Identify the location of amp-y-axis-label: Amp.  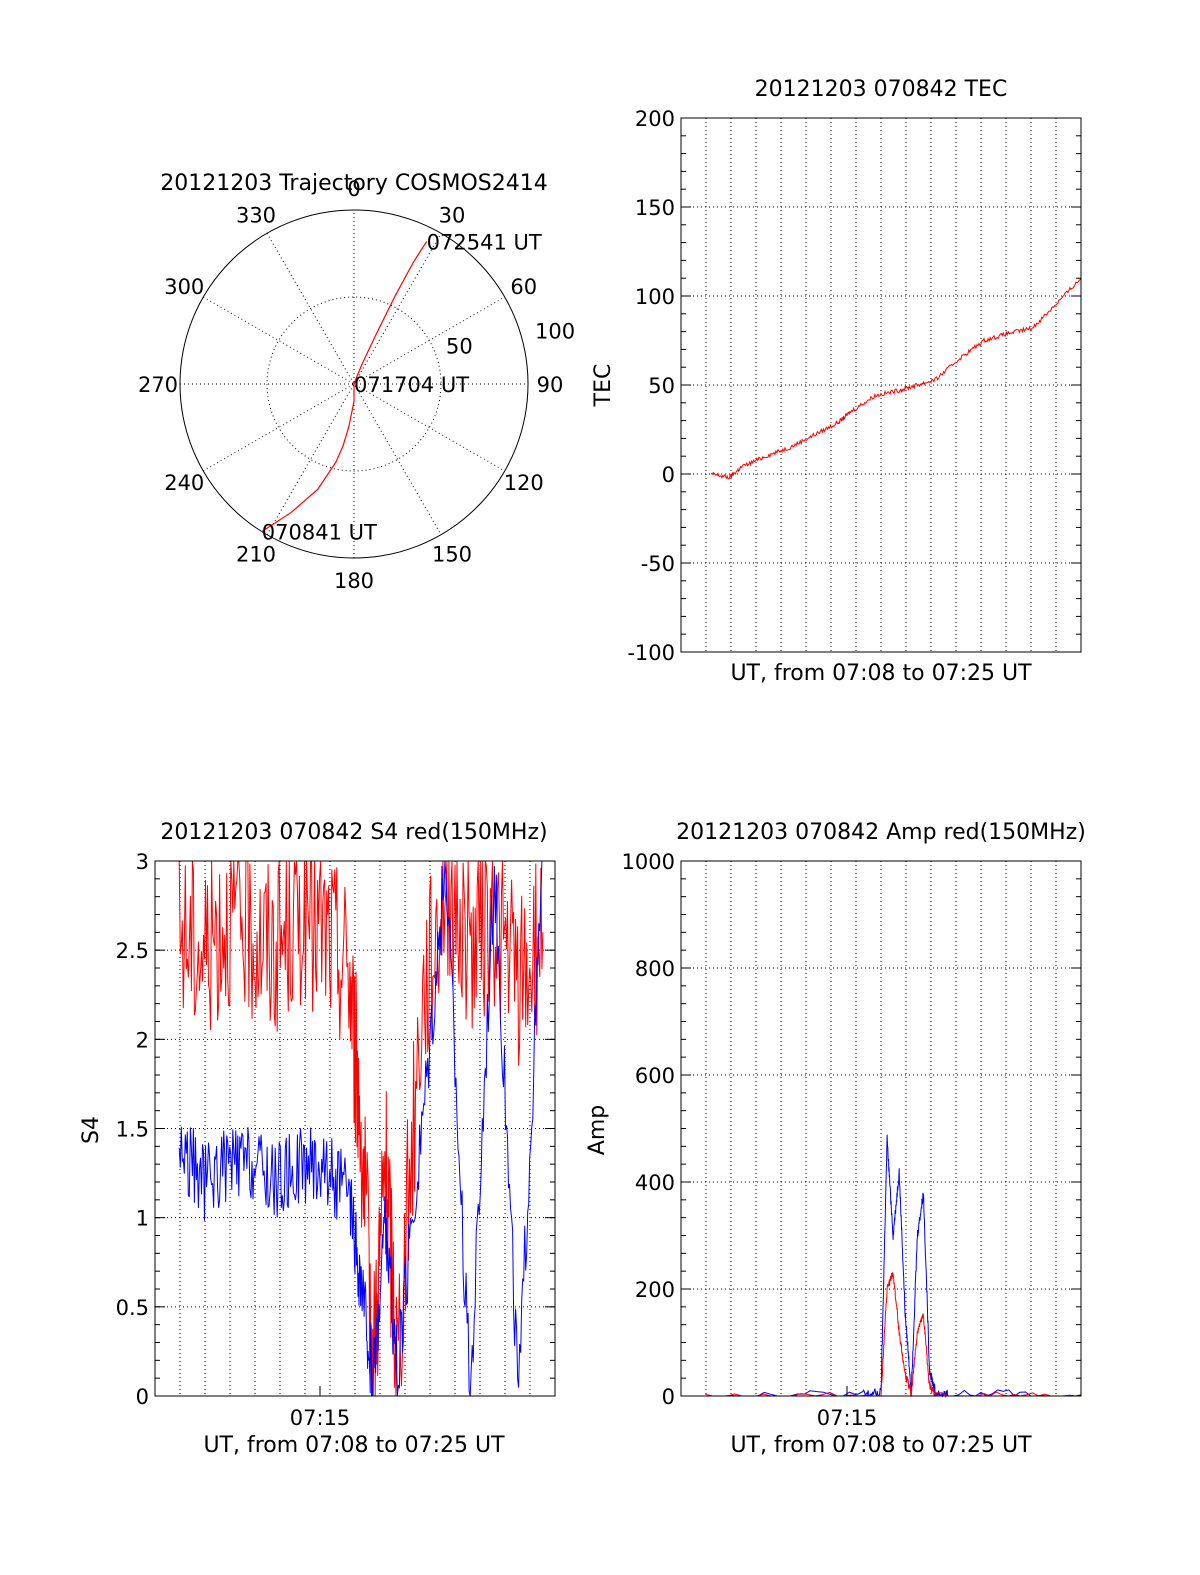
(597, 1130).